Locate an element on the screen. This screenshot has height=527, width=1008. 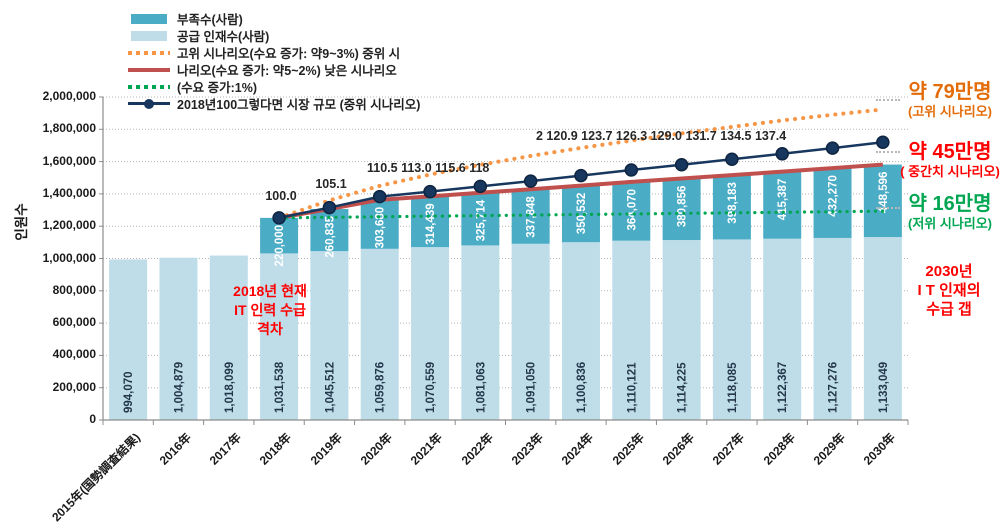
annotation-high-scenario: 약 79만명 (고위 시나리오) is located at coordinates (950, 100).